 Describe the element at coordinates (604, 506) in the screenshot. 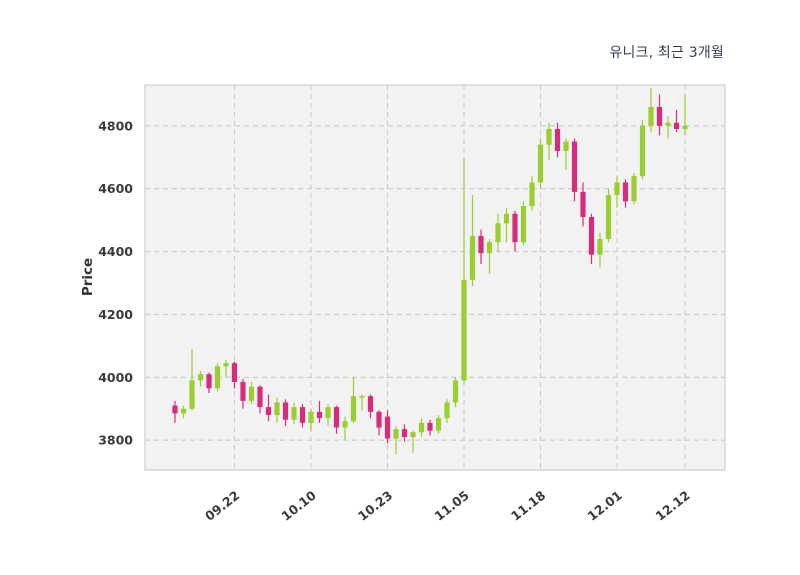

I see `x-tick-label: 12.01` at that location.